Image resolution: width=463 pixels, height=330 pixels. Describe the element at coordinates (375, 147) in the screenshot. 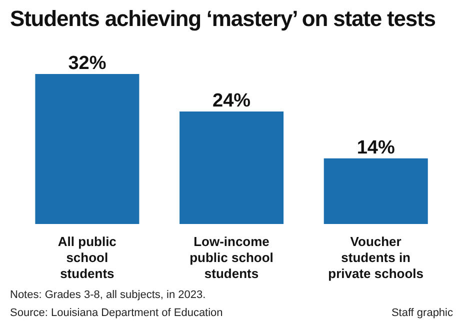

I see `data-label: 14%` at that location.